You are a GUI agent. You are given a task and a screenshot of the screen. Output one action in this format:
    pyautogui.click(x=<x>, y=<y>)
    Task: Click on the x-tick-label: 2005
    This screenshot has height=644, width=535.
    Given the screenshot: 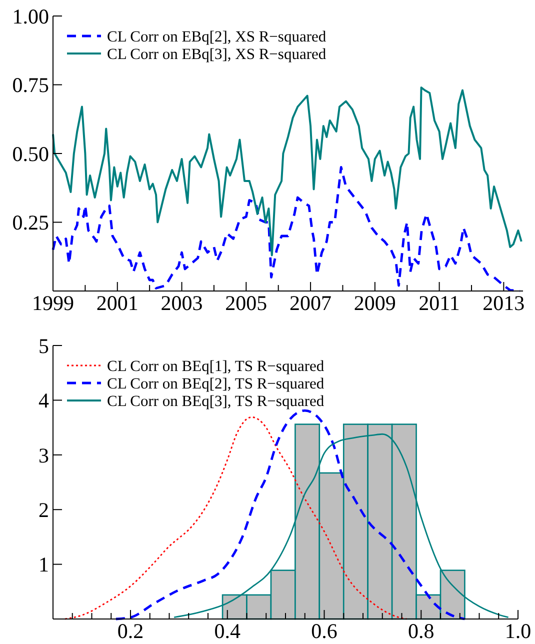 What is the action you would take?
    pyautogui.click(x=246, y=303)
    